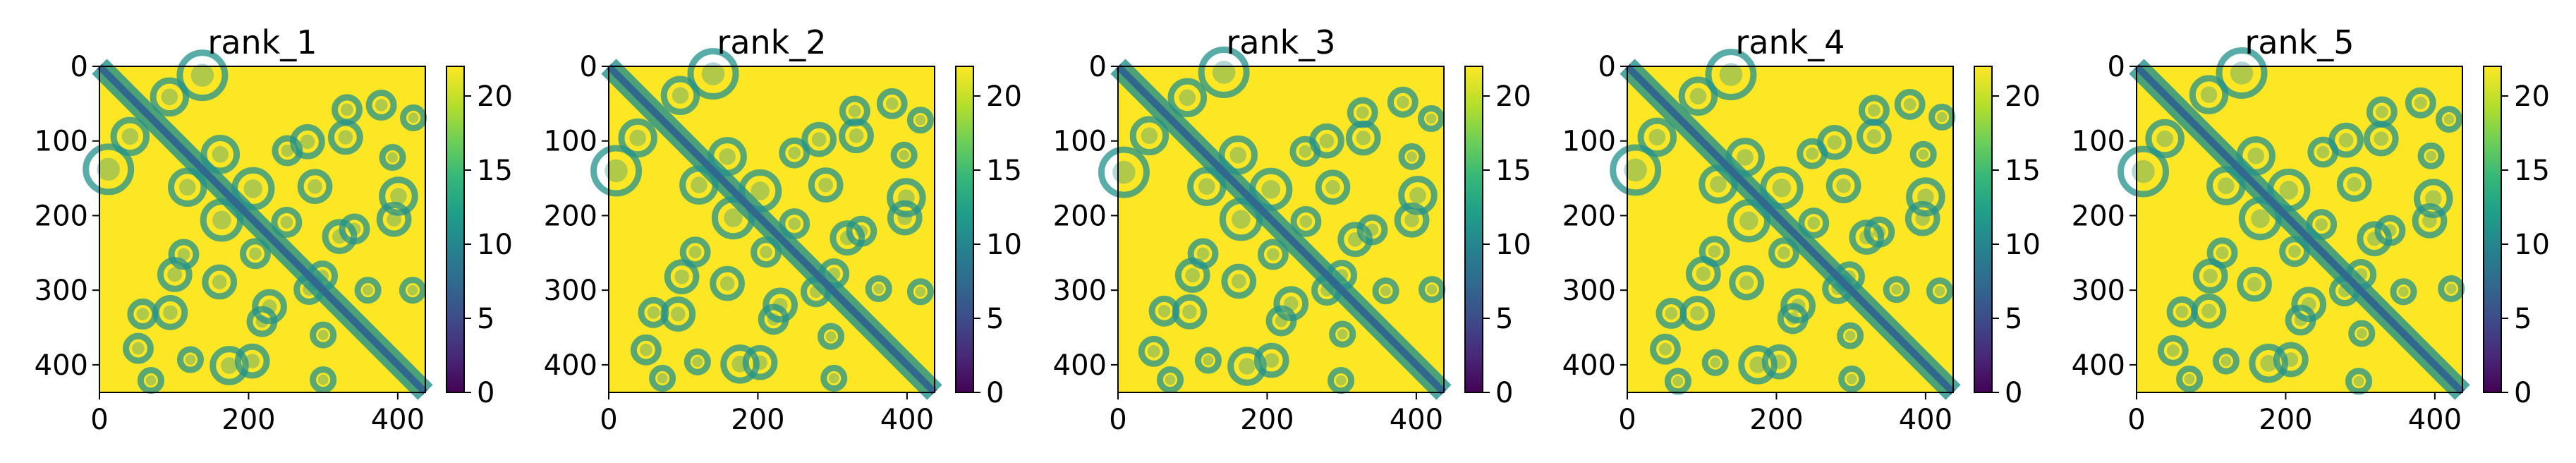  What do you see at coordinates (61, 216) in the screenshot?
I see `y-tick-label: 200` at bounding box center [61, 216].